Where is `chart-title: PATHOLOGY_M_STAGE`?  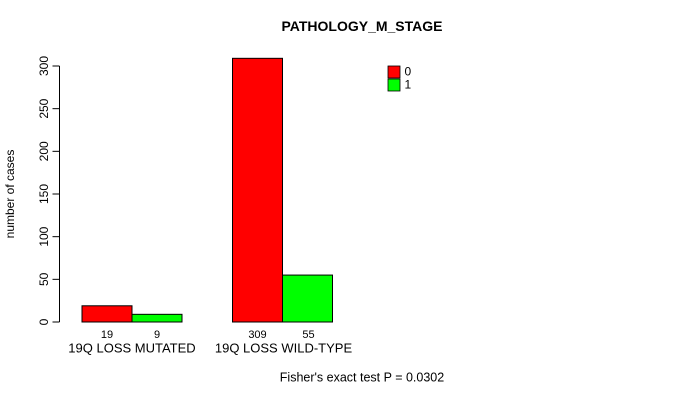 chart-title: PATHOLOGY_M_STAGE is located at coordinates (361, 26).